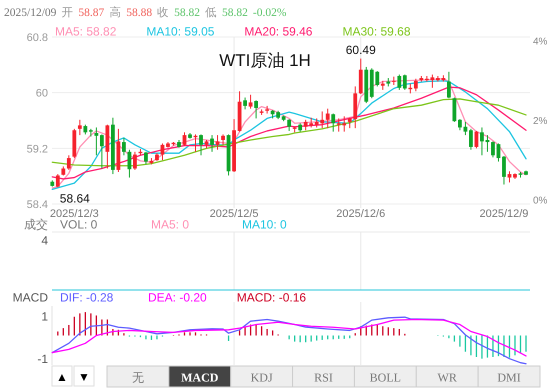 This screenshot has width=560, height=388. What do you see at coordinates (323, 377) in the screenshot?
I see `text: RSI` at bounding box center [323, 377].